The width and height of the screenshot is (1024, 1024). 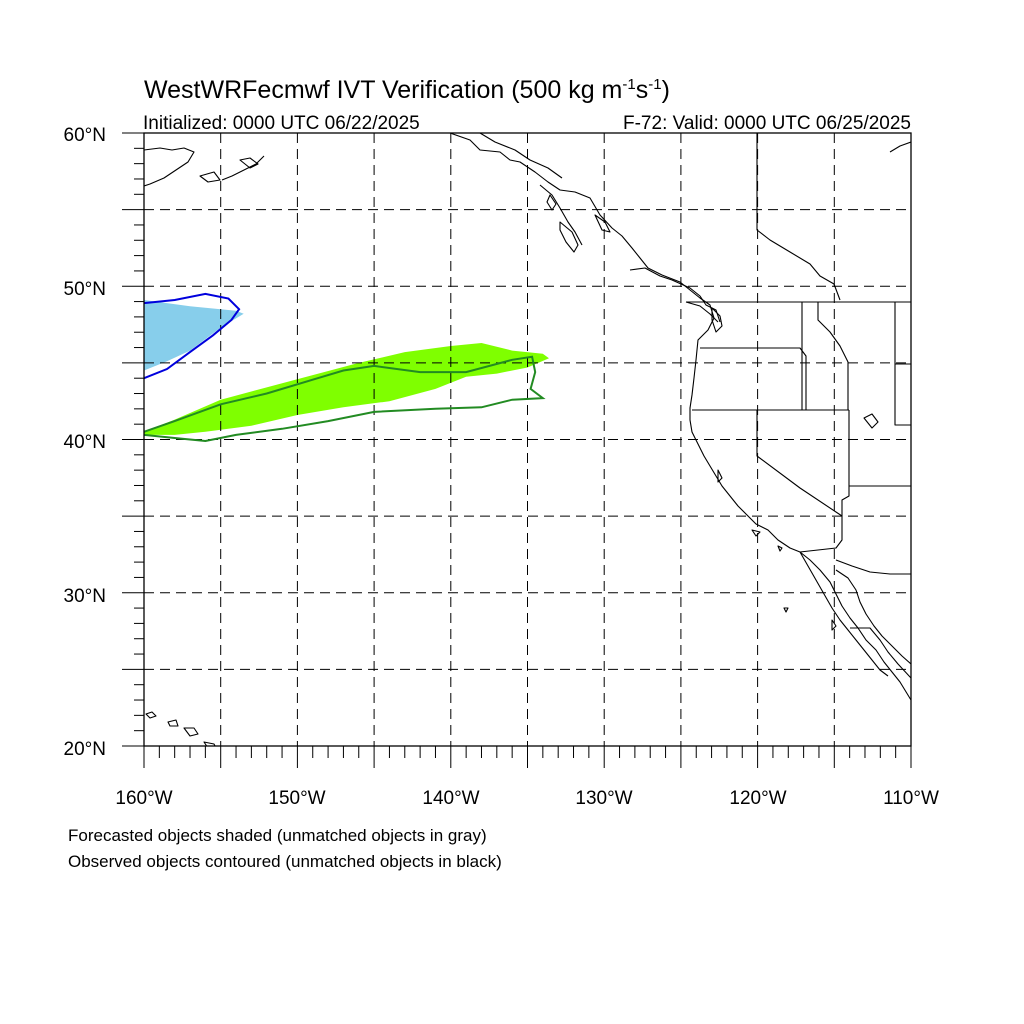 I want to click on longitude-labels: 160°W 150°W 140°W 130°W 120°W 110°W, so click(x=527, y=798).